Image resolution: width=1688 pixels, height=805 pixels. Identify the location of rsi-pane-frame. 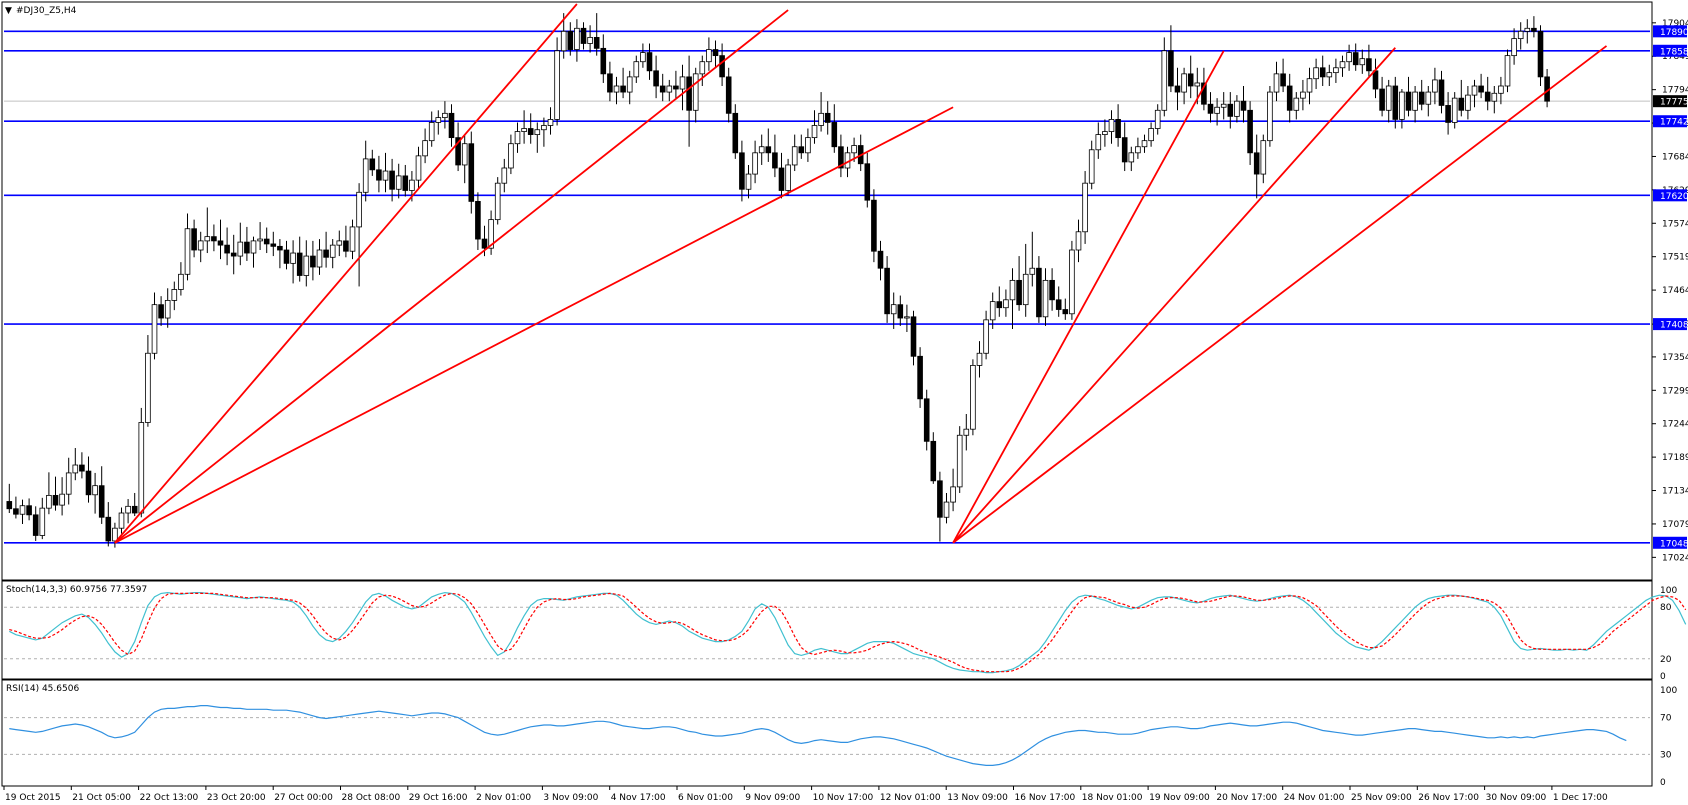
(827, 733).